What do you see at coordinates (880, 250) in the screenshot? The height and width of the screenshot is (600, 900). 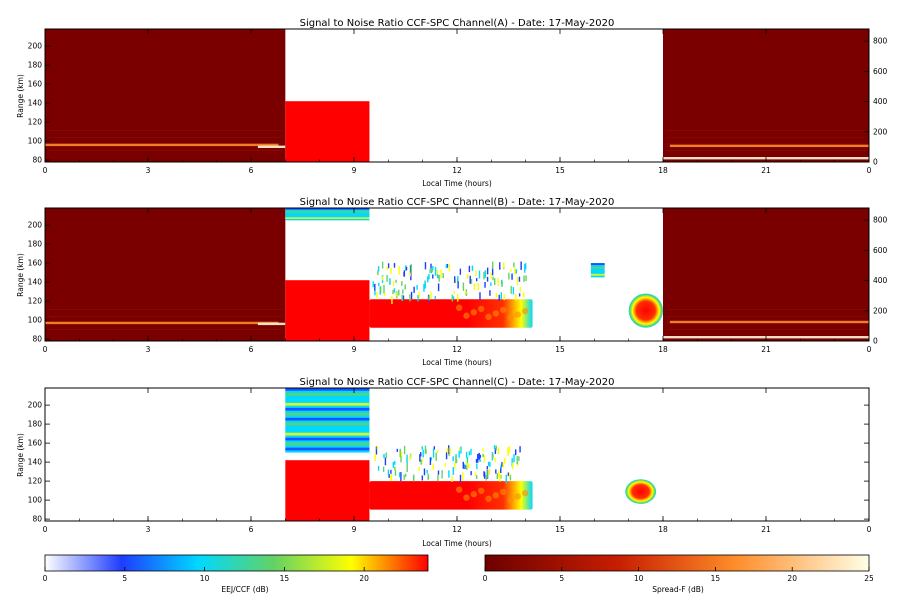 I see `right-tick-label: 600` at bounding box center [880, 250].